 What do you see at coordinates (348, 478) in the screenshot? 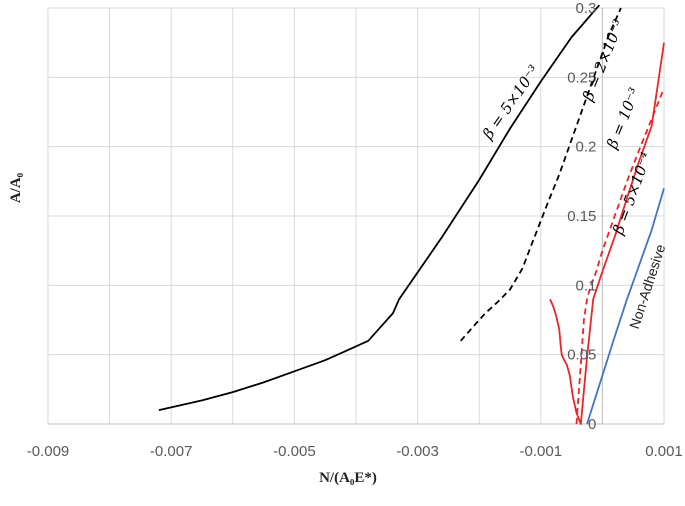
I see `x-axis-label: N/(A₀E*)` at bounding box center [348, 478].